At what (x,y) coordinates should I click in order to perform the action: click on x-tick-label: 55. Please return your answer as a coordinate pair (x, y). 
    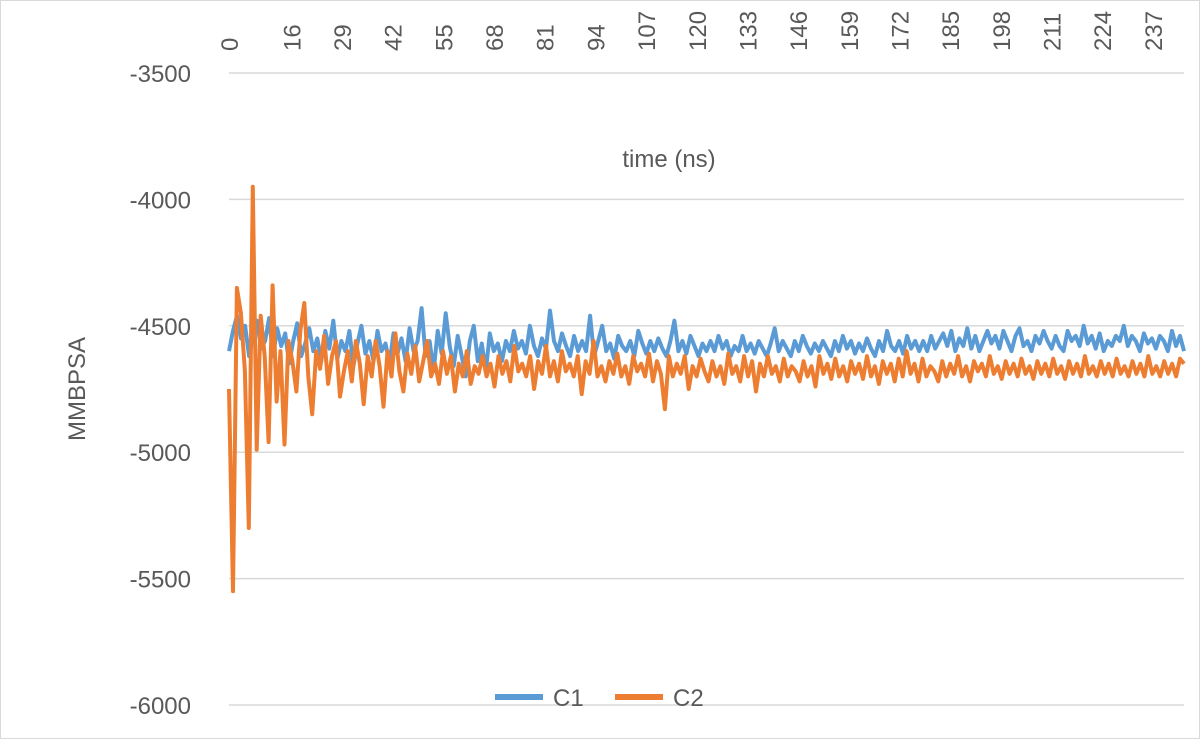
    Looking at the image, I should click on (444, 37).